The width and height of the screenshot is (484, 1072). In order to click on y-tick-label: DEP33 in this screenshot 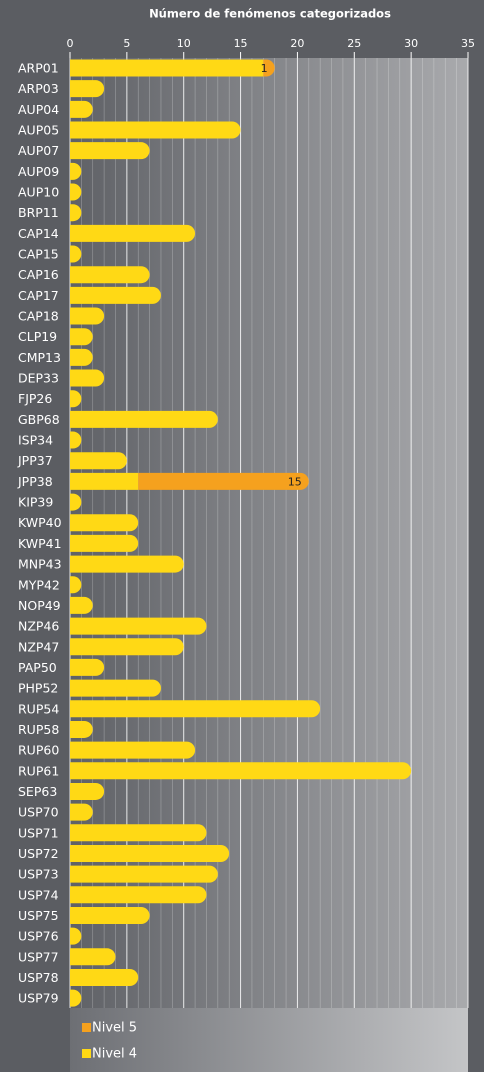, I will do `click(38, 378)`.